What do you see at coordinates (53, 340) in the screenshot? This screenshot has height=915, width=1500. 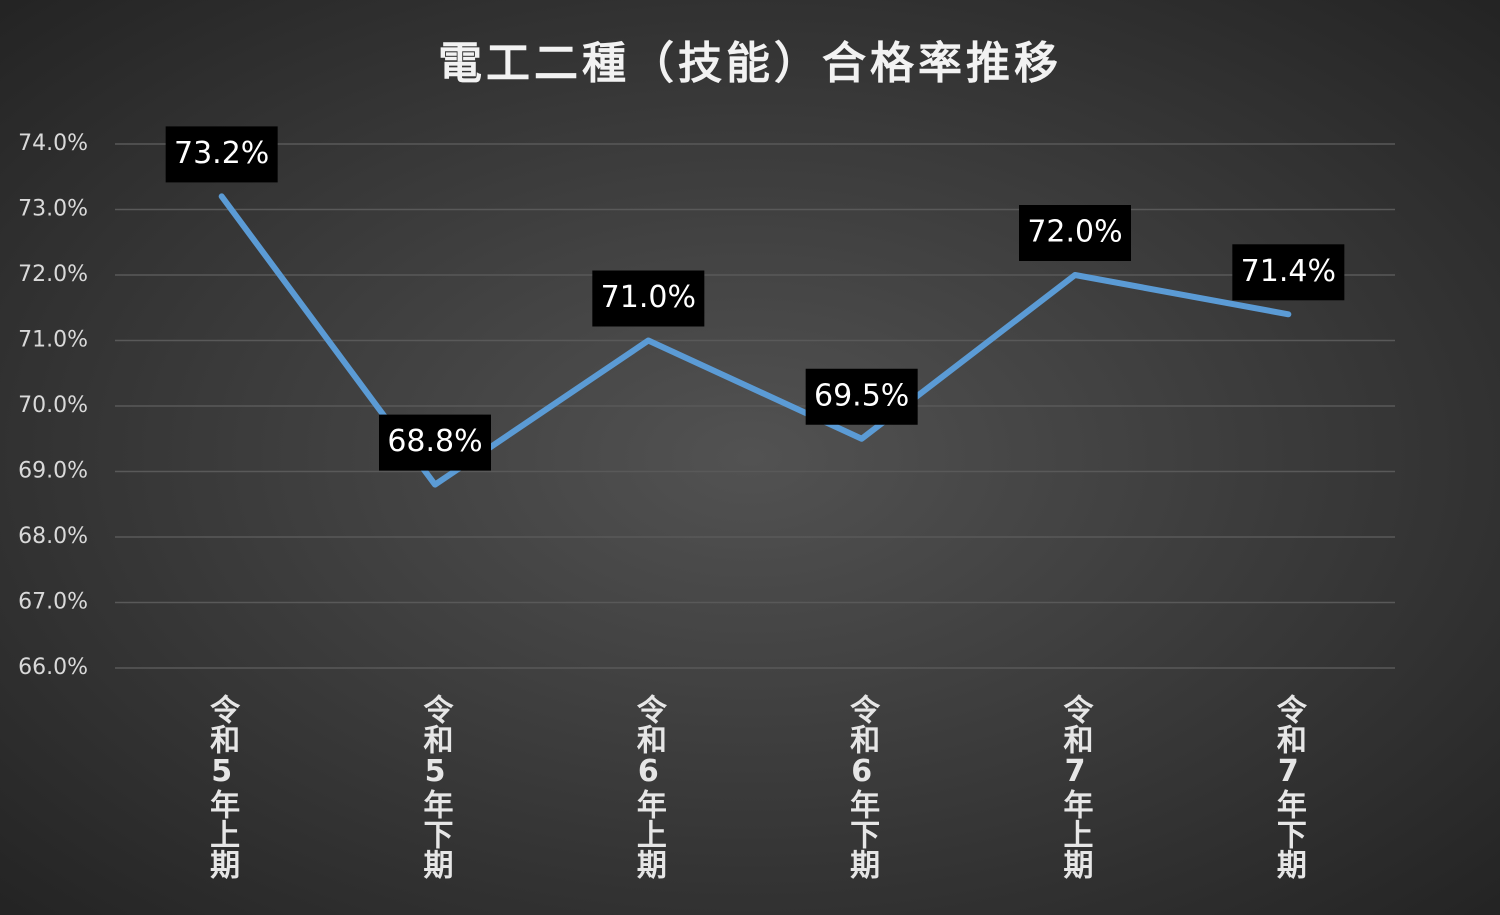 I see `y-tick-label: 71.0%` at bounding box center [53, 340].